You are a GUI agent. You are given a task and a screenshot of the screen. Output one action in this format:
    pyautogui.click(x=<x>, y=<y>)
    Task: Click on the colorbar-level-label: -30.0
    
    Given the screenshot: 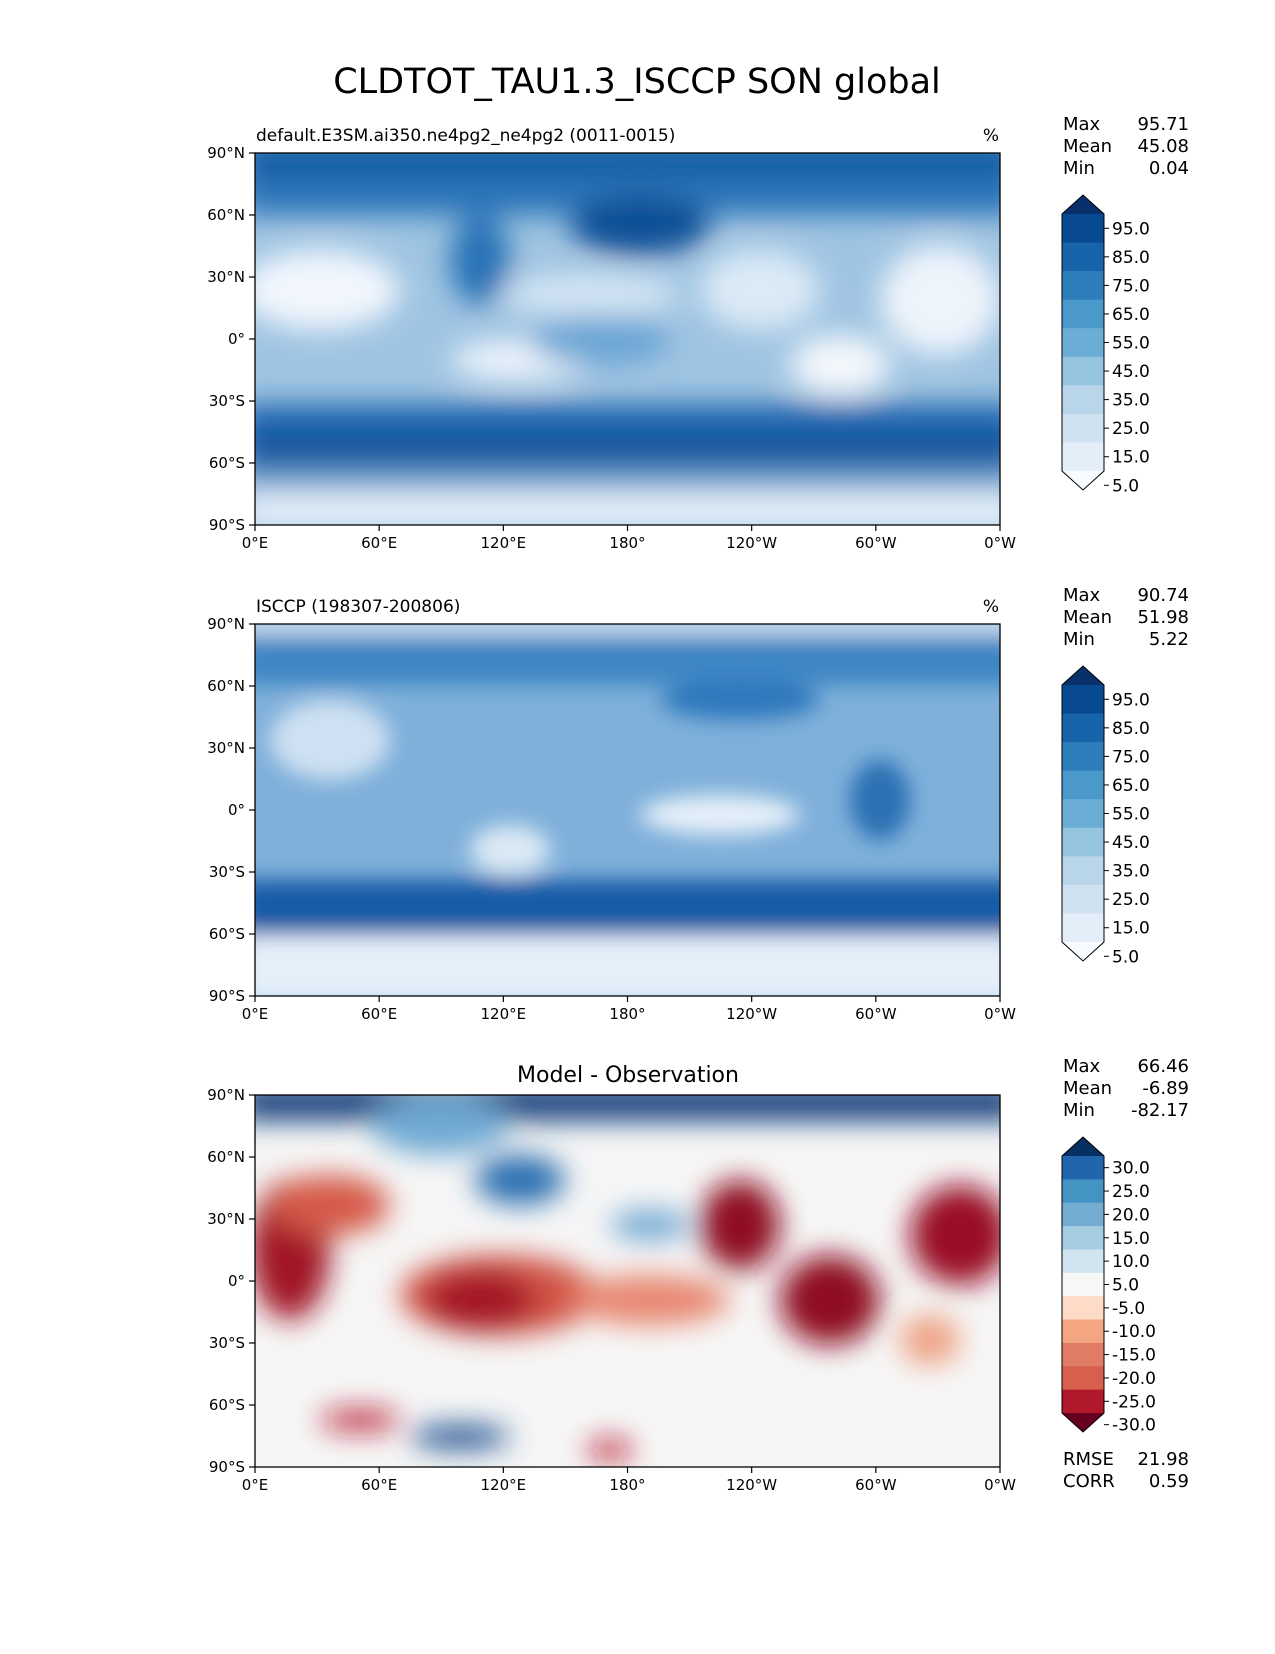 What is the action you would take?
    pyautogui.click(x=1134, y=1426)
    